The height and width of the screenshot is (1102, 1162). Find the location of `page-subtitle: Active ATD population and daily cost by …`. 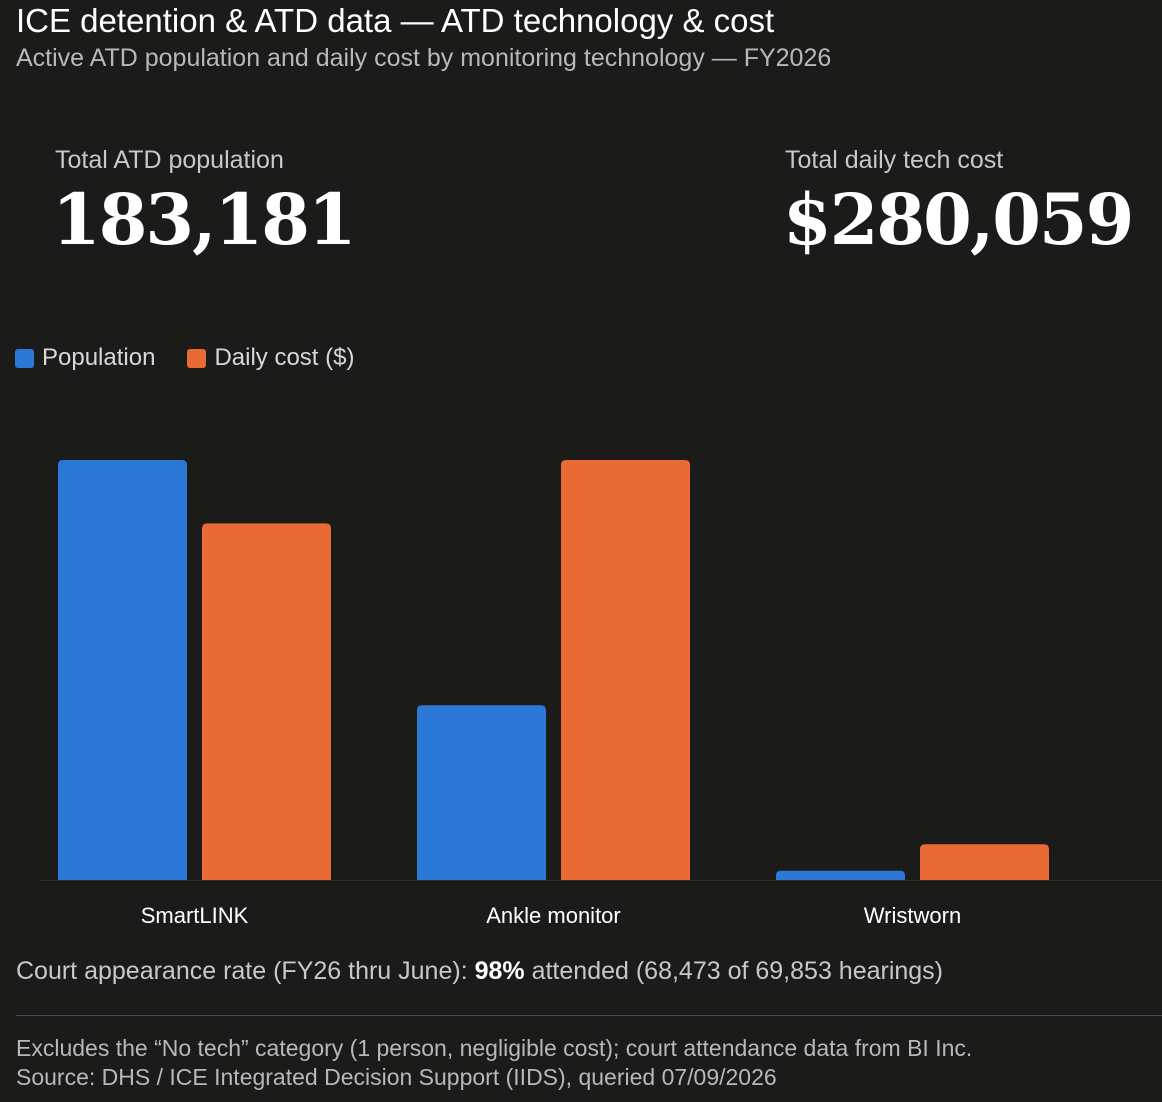

page-subtitle: Active ATD population and daily cost by … is located at coordinates (424, 58).